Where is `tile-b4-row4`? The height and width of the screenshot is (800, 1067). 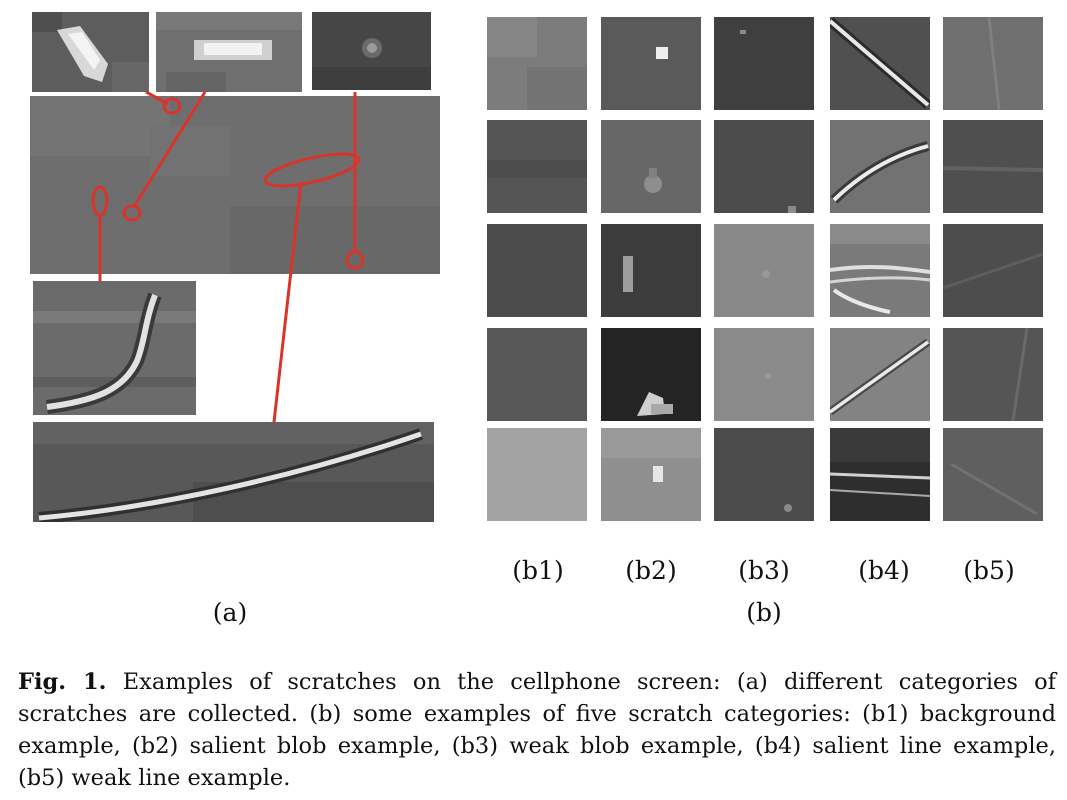 tile-b4-row4 is located at coordinates (880, 374).